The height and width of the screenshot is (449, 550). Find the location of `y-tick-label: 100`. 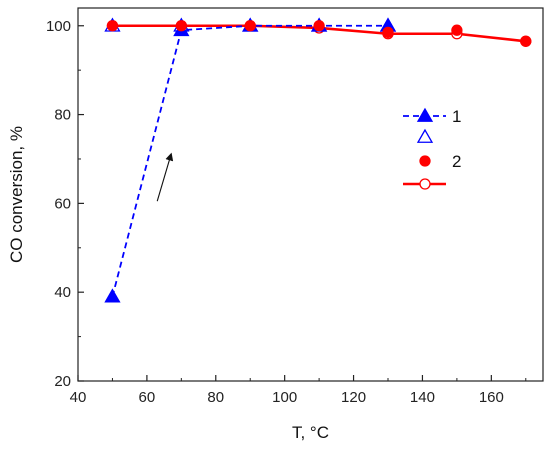

y-tick-label: 100 is located at coordinates (58, 26).